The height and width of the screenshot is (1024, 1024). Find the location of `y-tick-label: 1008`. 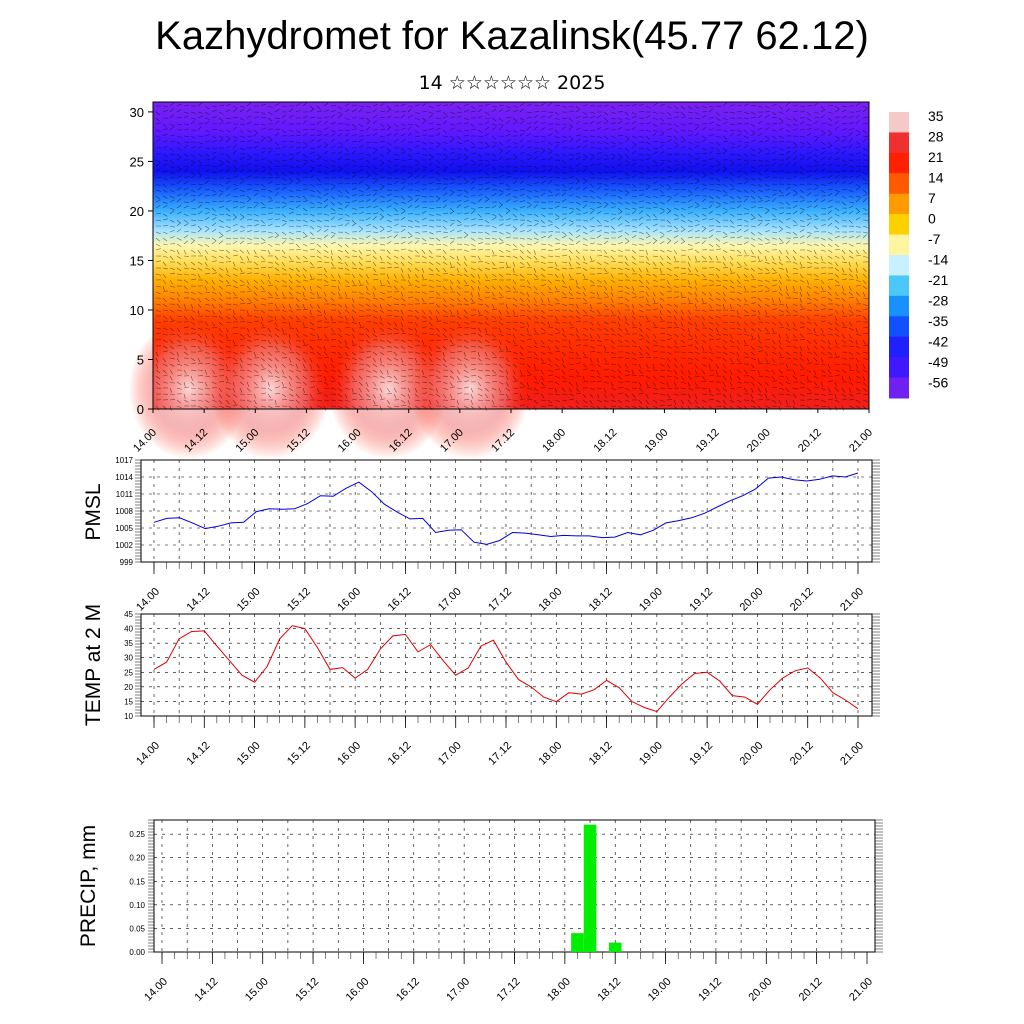

y-tick-label: 1008 is located at coordinates (124, 511).